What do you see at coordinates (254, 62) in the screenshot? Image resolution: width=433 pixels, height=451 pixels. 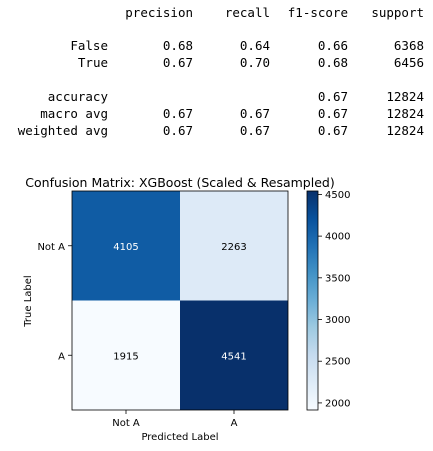 I see `report-cell: 0.70` at bounding box center [254, 62].